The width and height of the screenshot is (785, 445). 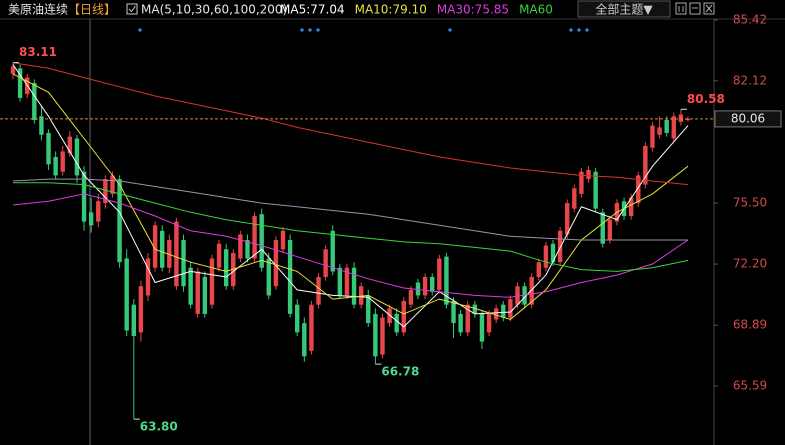 What do you see at coordinates (695, 8) in the screenshot?
I see `toolbar-icons` at bounding box center [695, 8].